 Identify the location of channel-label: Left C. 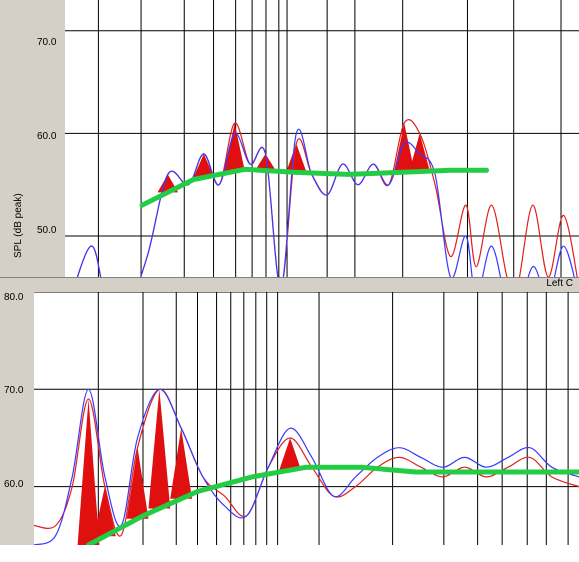
(559, 283).